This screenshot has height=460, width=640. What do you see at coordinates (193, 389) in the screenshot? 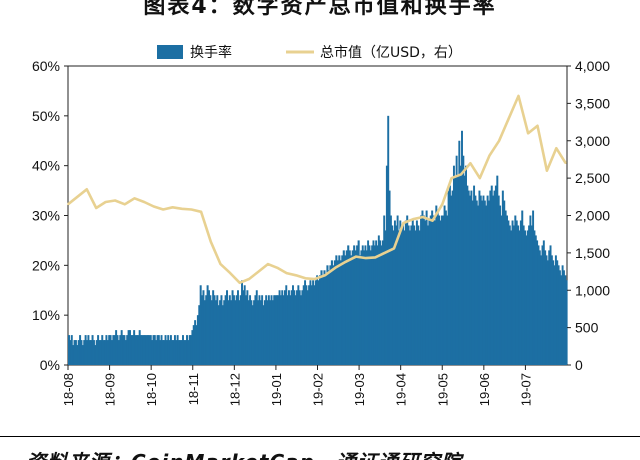
I see `x-axis-label: 18-11` at bounding box center [193, 389].